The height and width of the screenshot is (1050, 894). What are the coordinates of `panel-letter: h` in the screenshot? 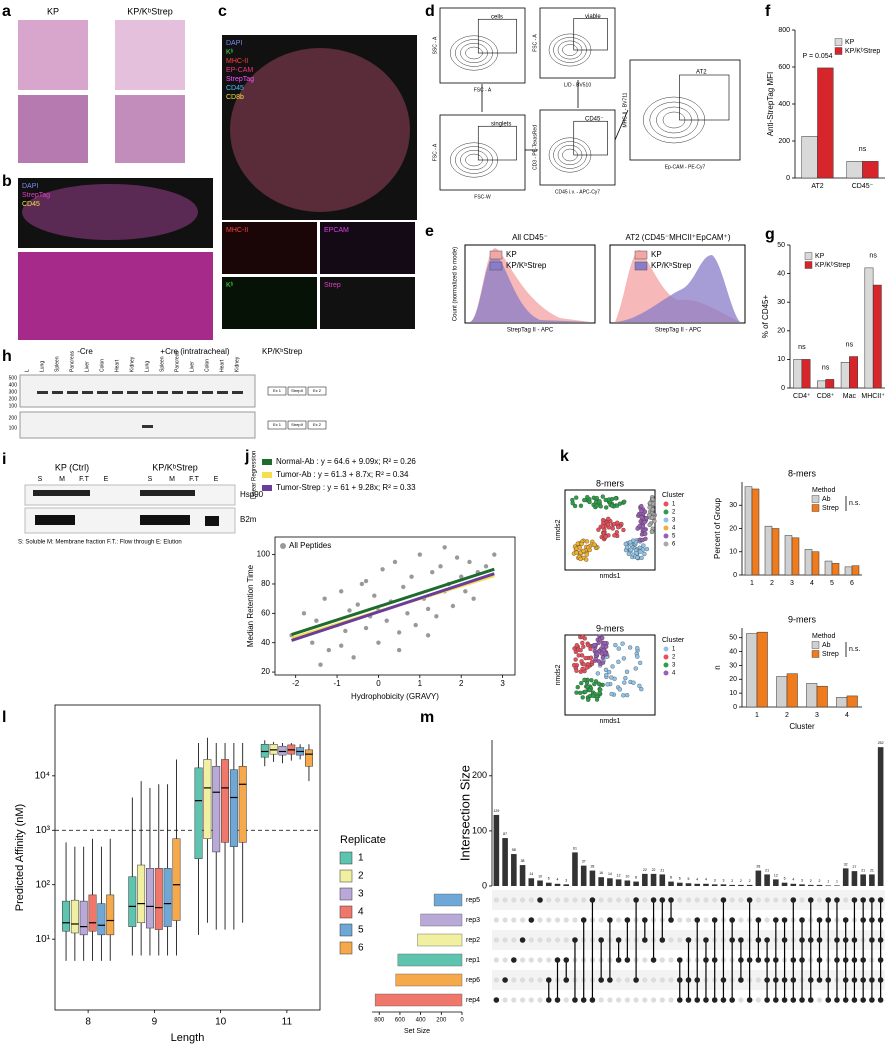 It's located at (7, 356).